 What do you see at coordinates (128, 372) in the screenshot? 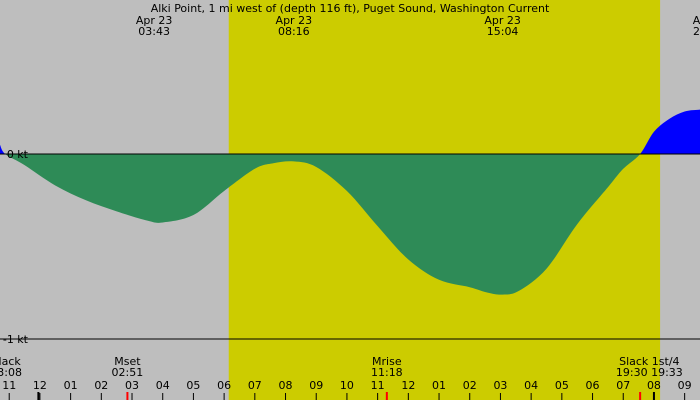
I see `bottom-event-time-1: 02:51` at bounding box center [128, 372].